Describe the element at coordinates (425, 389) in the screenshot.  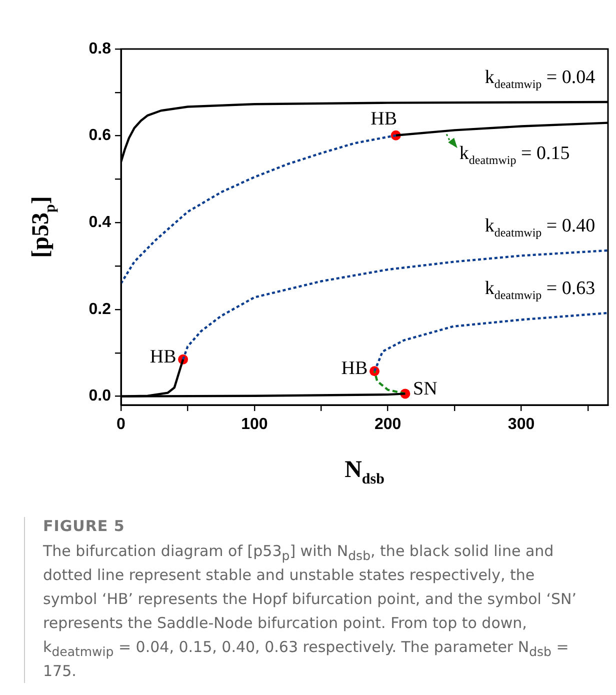
I see `annotation: SN` at that location.